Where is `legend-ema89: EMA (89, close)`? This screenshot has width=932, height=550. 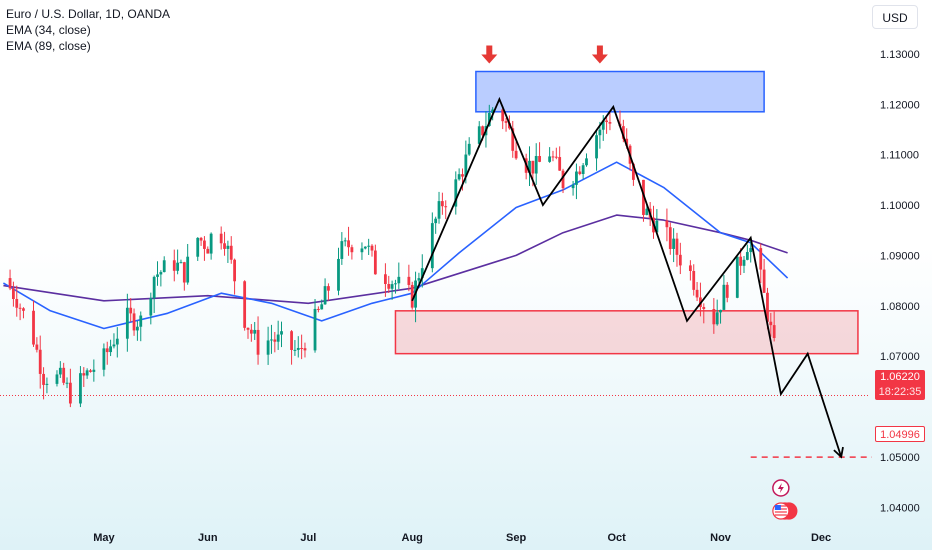
legend-ema89: EMA (89, close) is located at coordinates (48, 46).